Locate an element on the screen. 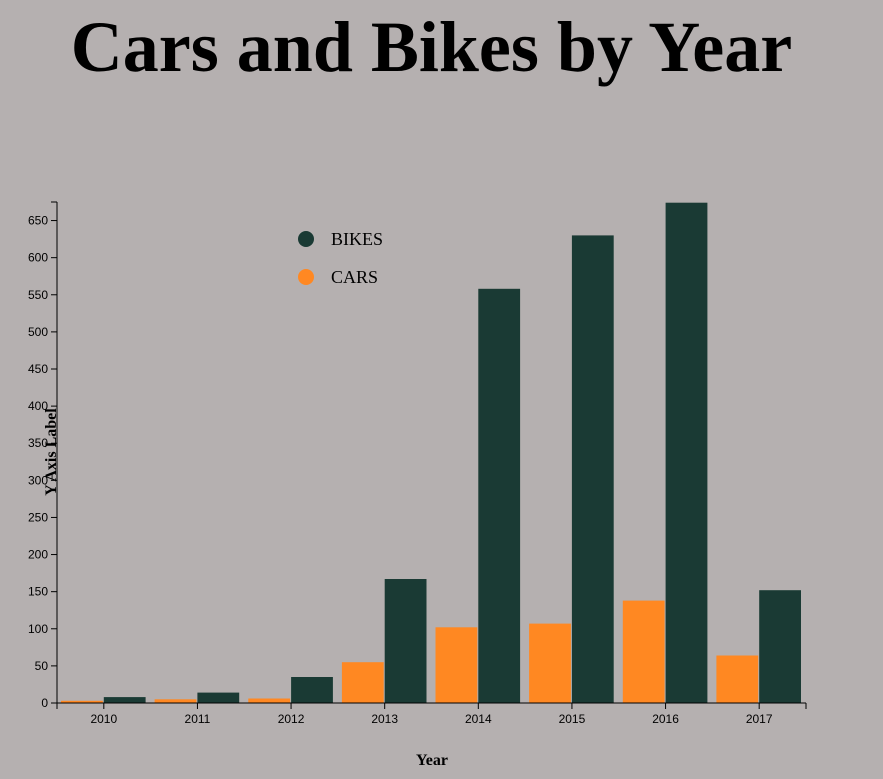  x-tick-label: 2013 is located at coordinates (384, 719).